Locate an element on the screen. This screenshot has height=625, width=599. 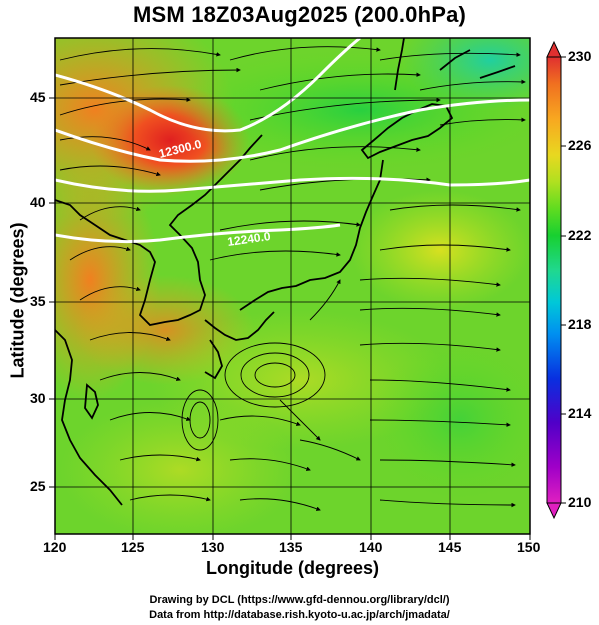
contour-label-12240: 12240.0 is located at coordinates (248, 239).